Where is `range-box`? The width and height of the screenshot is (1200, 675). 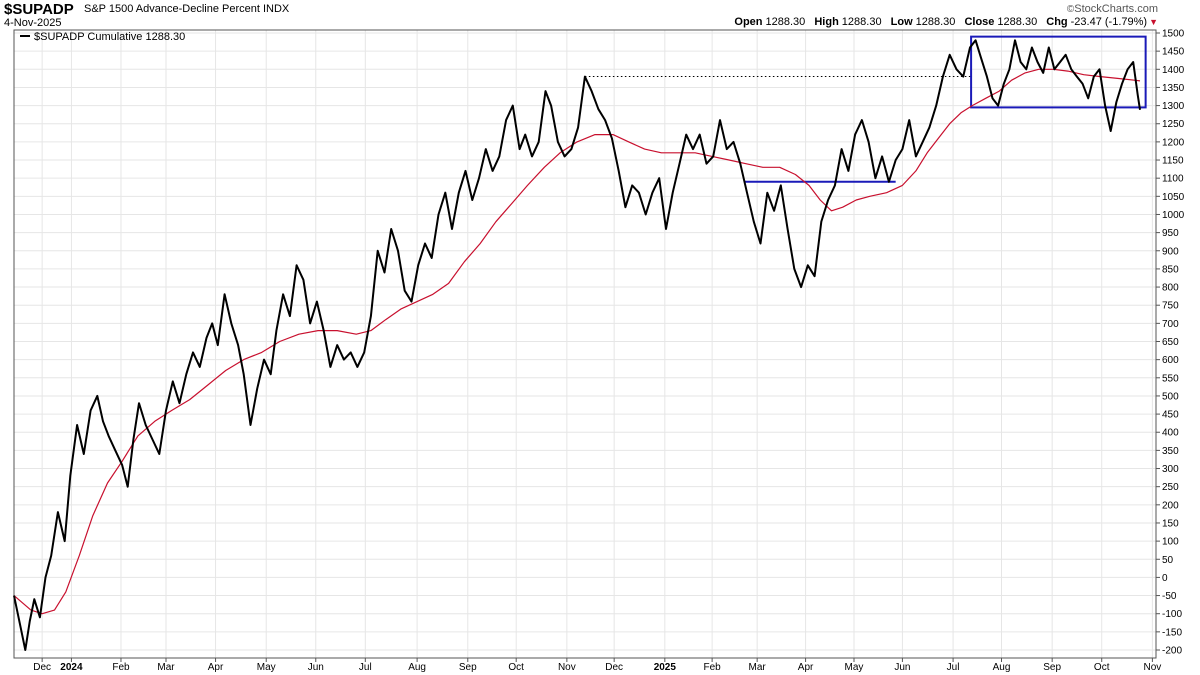 range-box is located at coordinates (1058, 72).